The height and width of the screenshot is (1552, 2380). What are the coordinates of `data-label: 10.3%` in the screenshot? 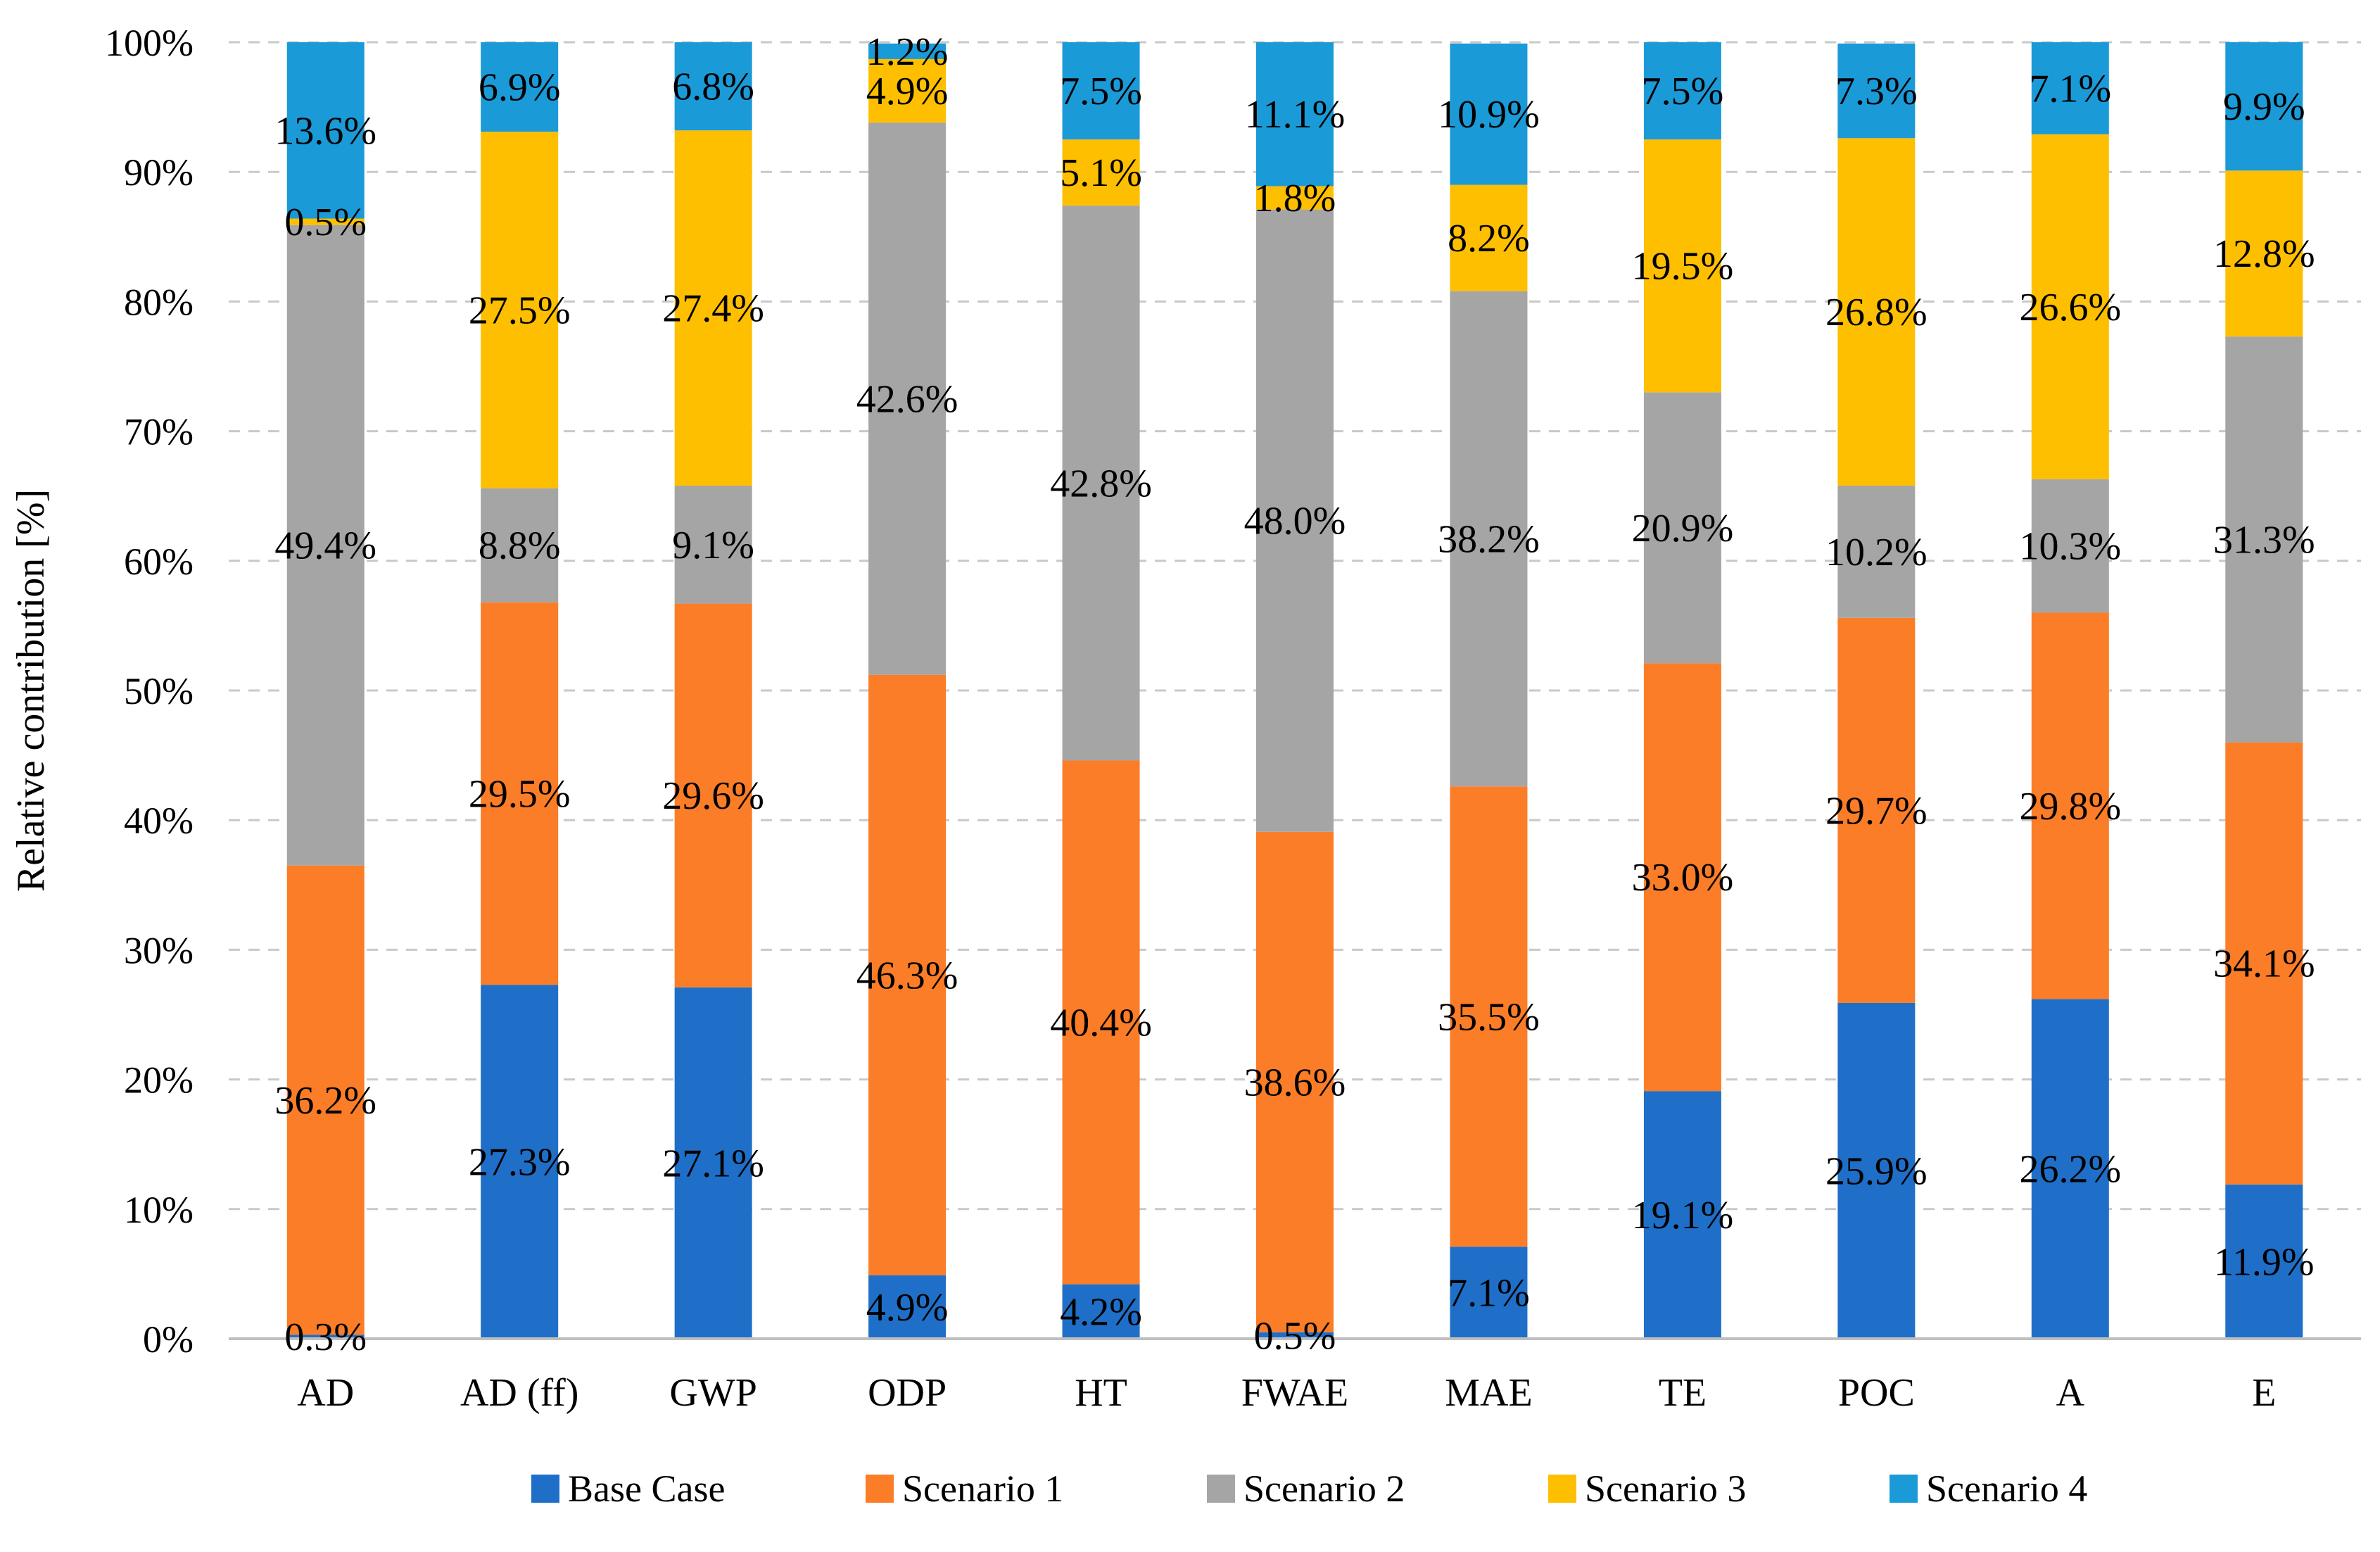 It's located at (2070, 547).